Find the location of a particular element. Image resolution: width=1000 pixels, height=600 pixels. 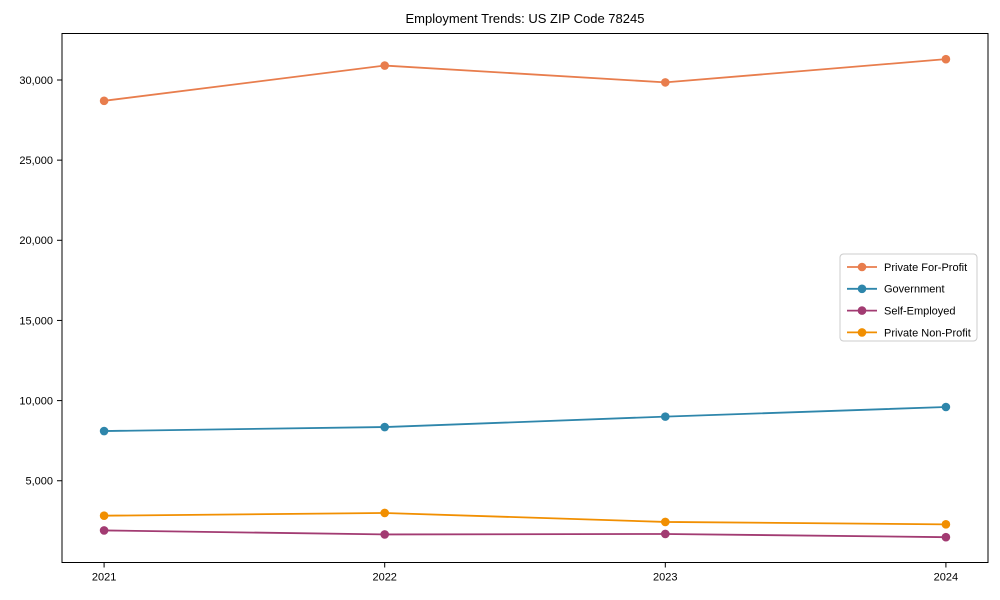

y-tick-label: 25,000 is located at coordinates (36, 161).